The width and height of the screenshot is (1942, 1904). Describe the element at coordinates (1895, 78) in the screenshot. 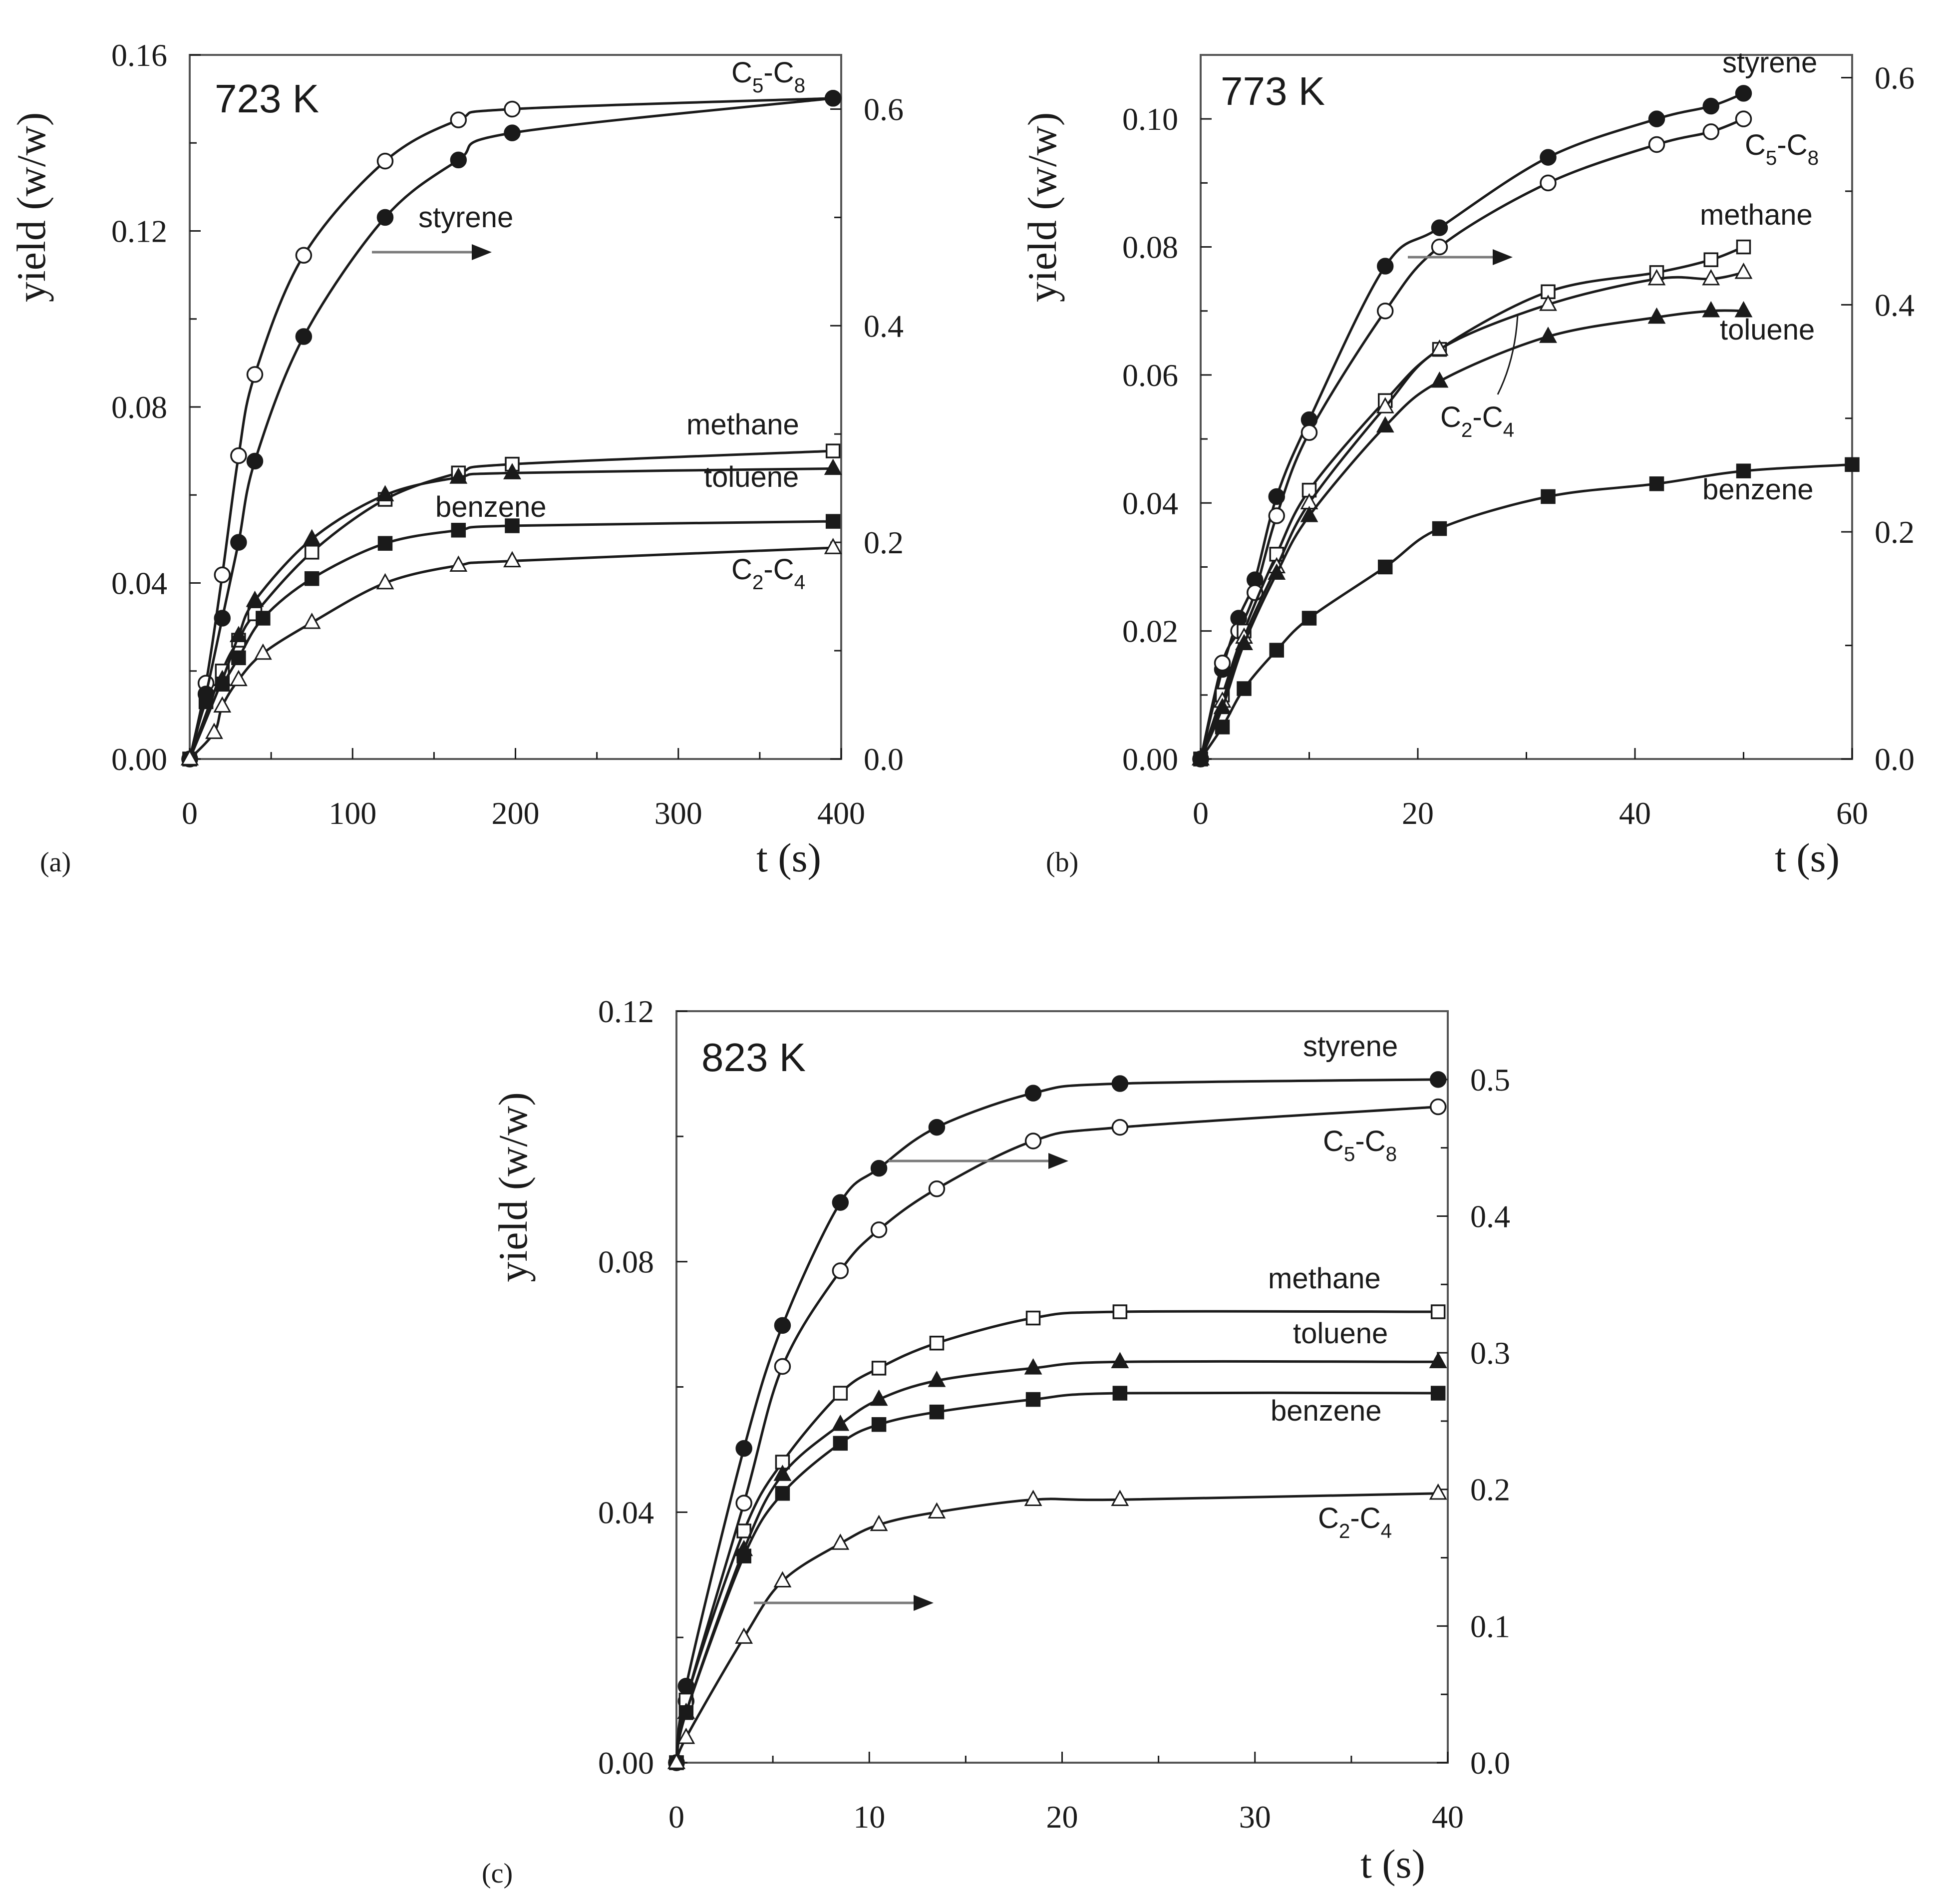

I see `y2-tick-label: 0.6` at that location.